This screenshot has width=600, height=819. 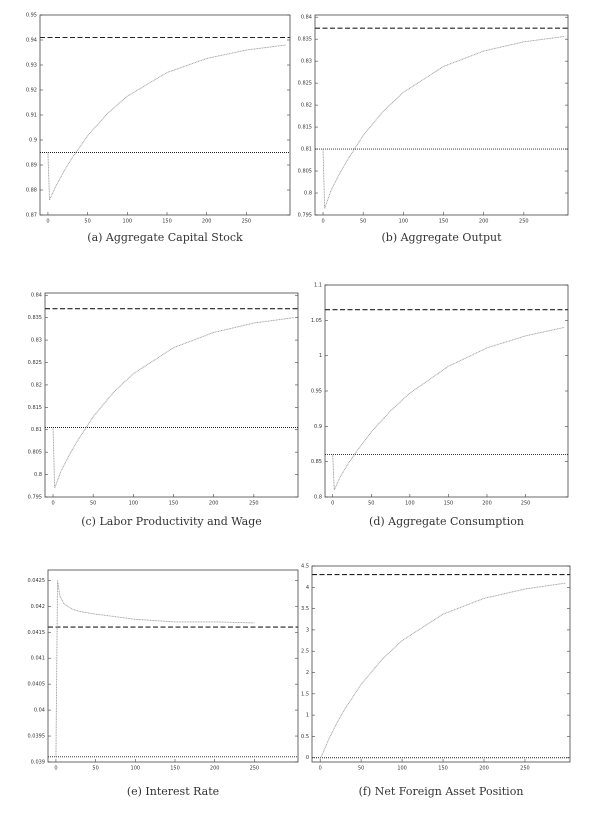 What do you see at coordinates (37, 581) in the screenshot?
I see `y-tick-label: 0.0425` at bounding box center [37, 581].